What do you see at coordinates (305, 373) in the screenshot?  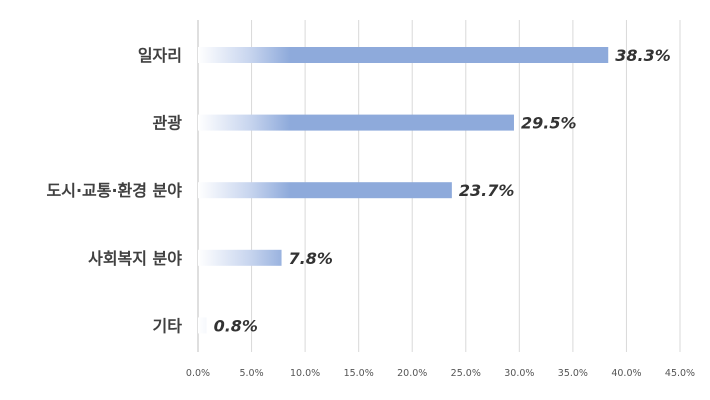 I see `x-tick-label: 10.0%` at bounding box center [305, 373].